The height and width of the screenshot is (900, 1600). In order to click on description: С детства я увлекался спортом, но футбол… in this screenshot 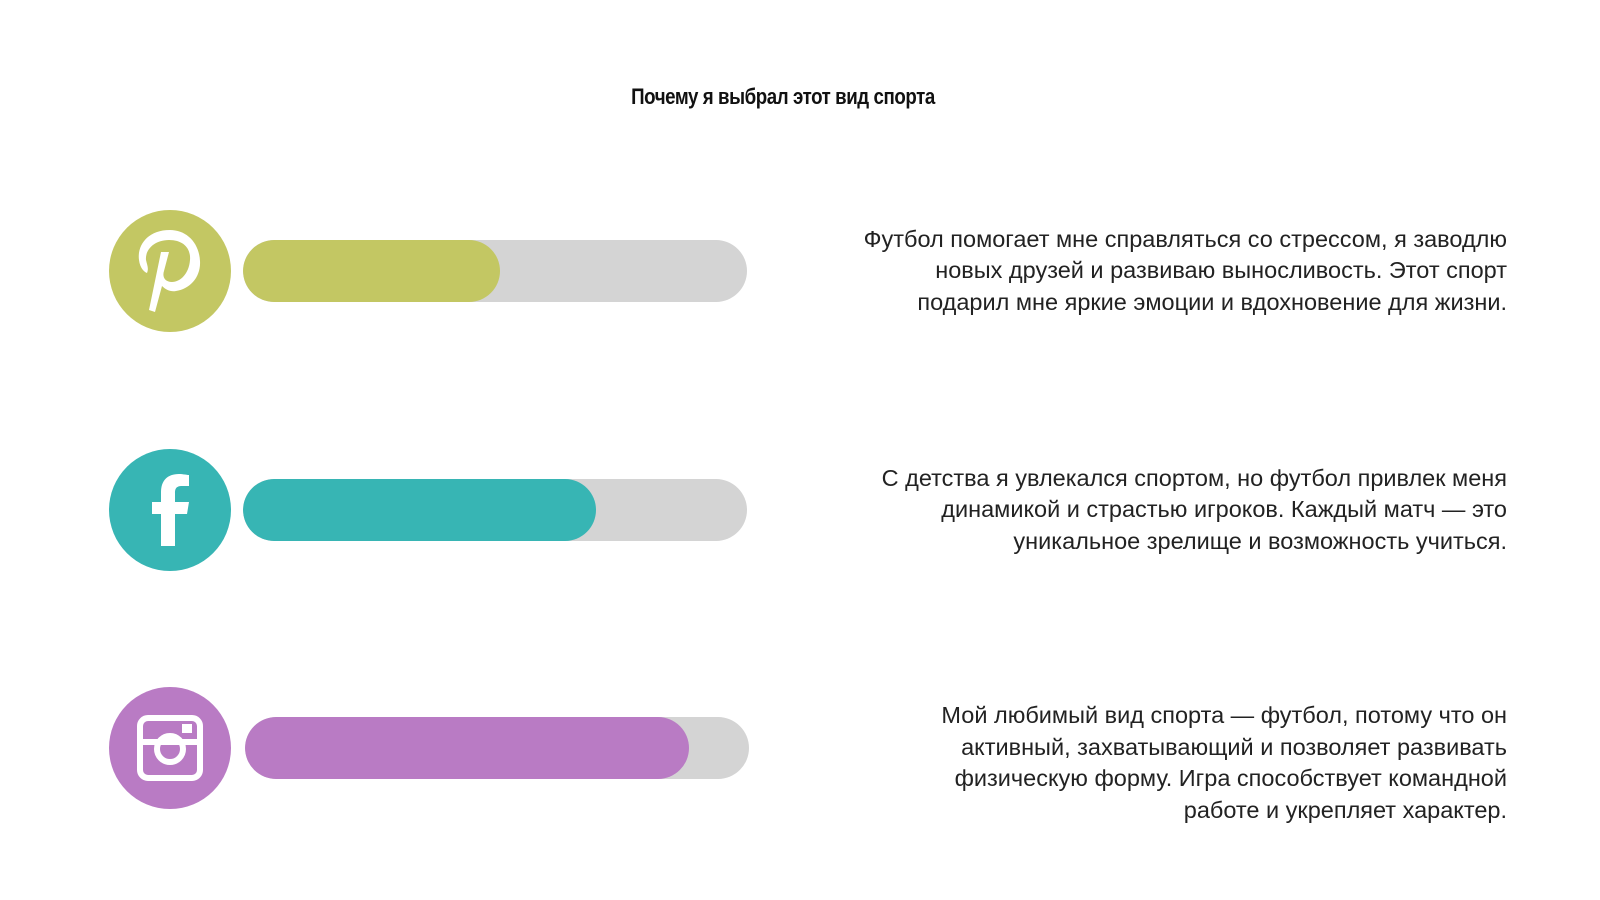, I will do `click(1194, 510)`.